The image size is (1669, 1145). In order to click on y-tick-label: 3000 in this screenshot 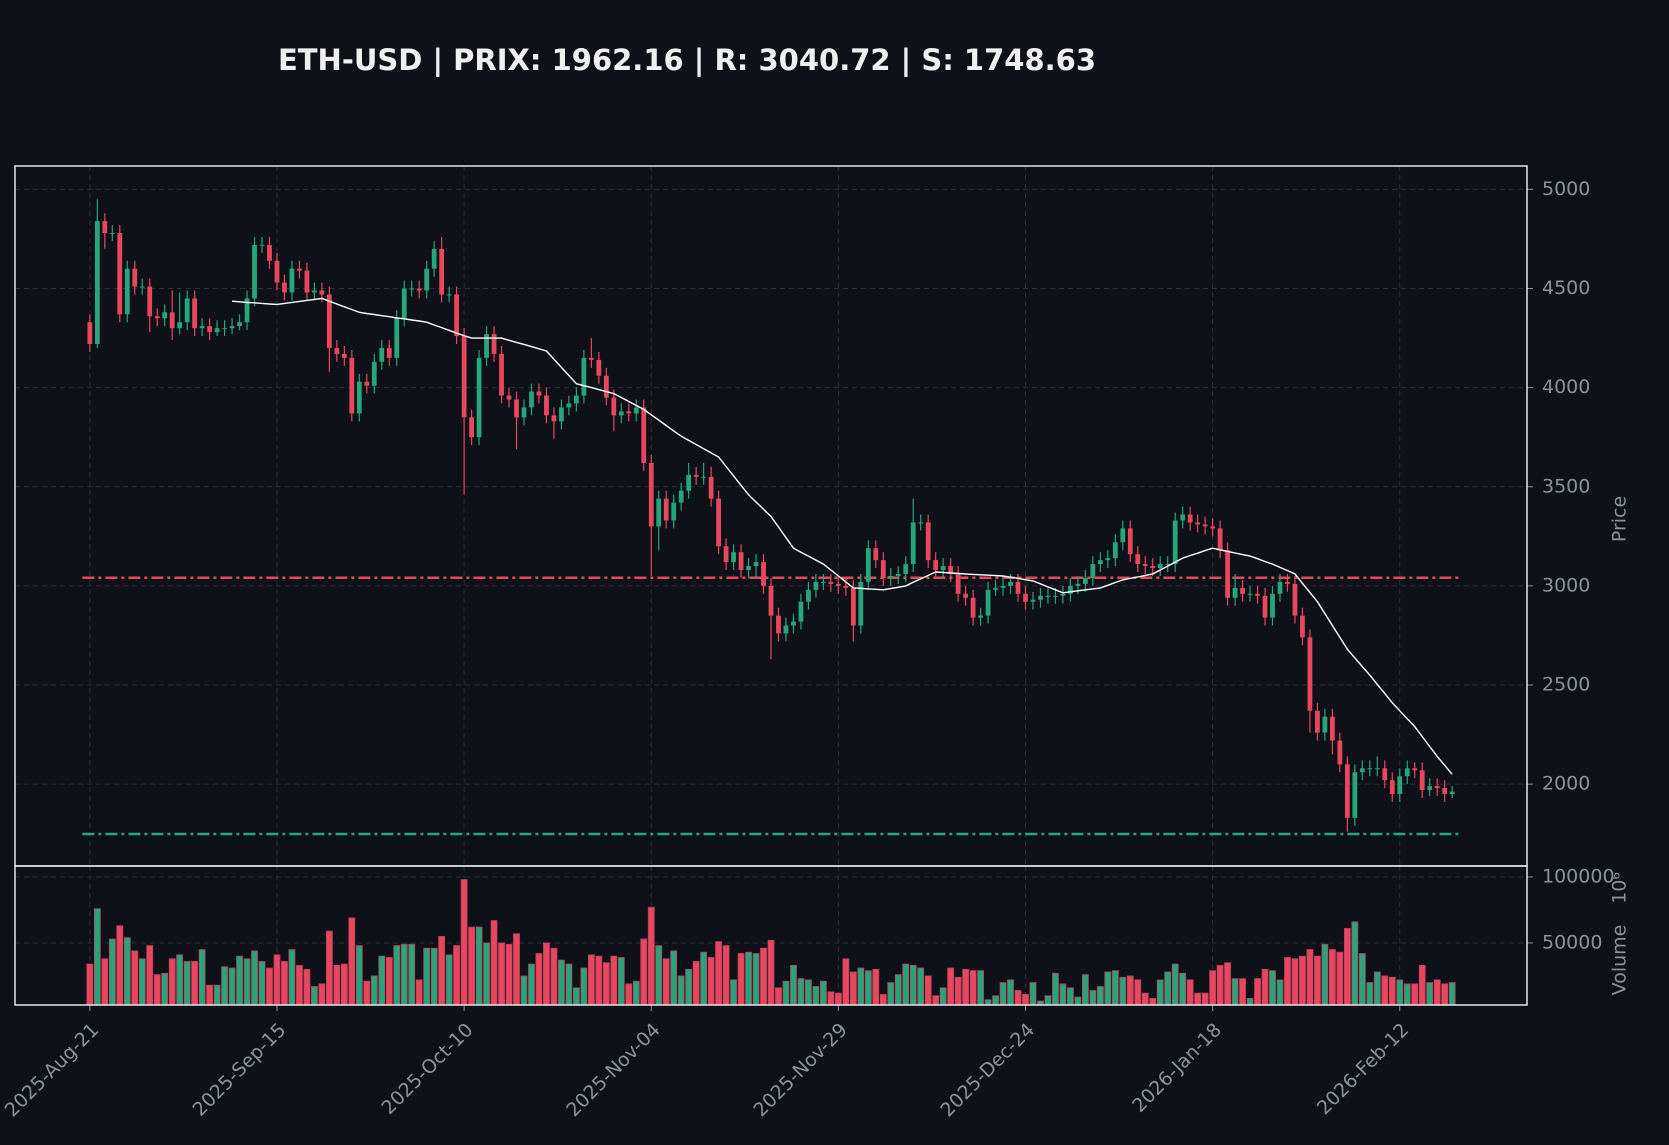, I will do `click(1566, 585)`.